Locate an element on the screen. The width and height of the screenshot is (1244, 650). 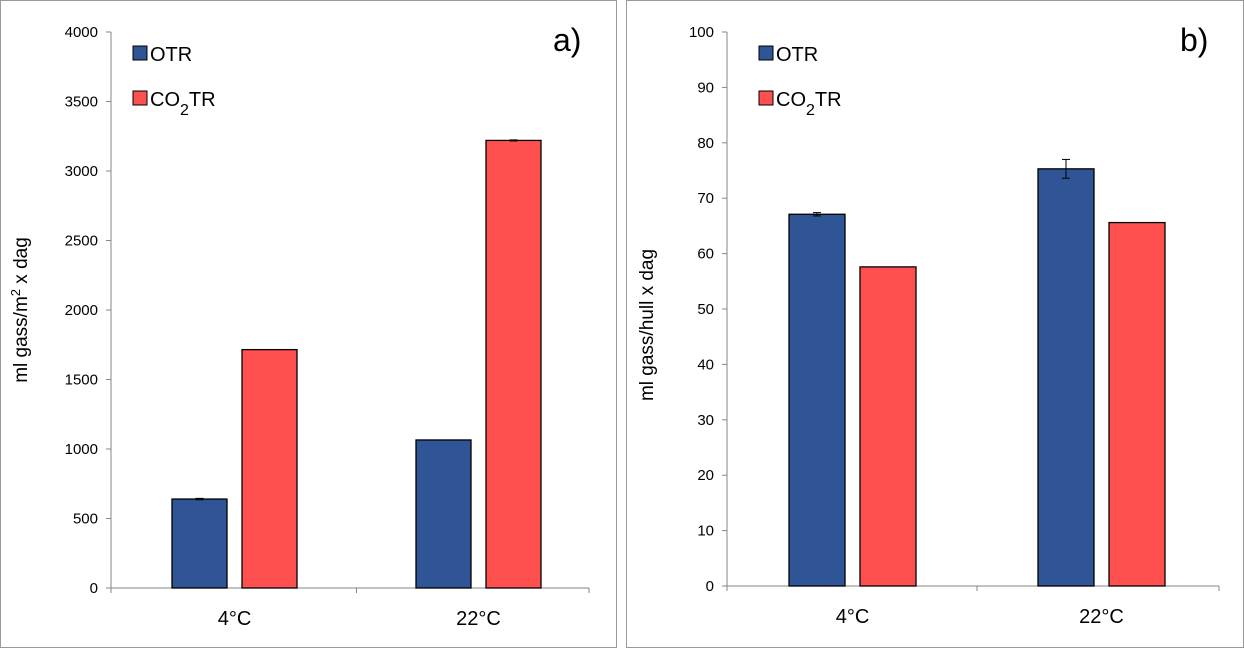
y-tick-label: 2000 is located at coordinates (81, 310).